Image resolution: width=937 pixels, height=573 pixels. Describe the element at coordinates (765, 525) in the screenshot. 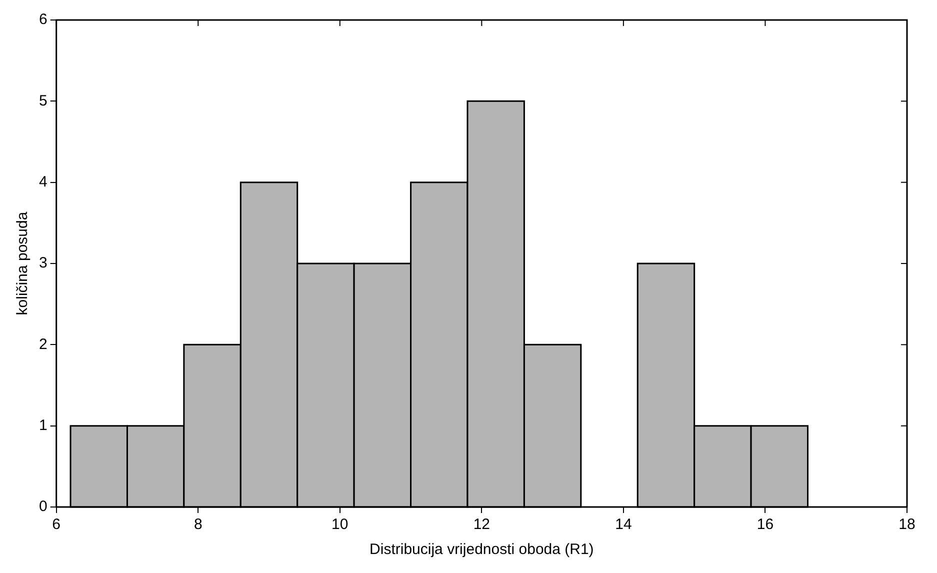

I see `x-tick-label: 16` at that location.